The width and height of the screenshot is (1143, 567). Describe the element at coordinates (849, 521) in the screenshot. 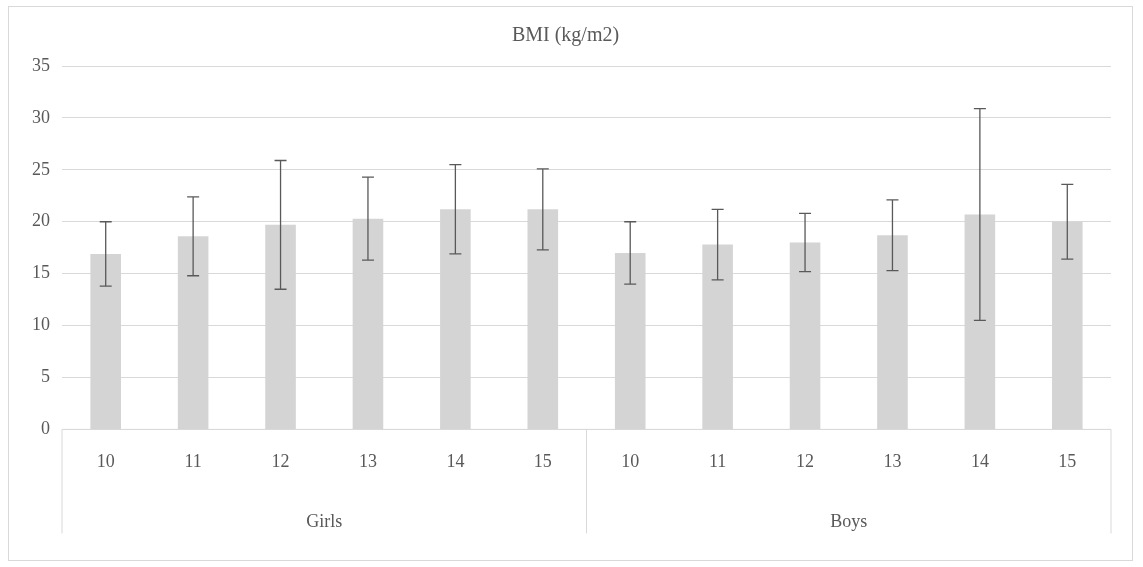

I see `text: Boys` at that location.